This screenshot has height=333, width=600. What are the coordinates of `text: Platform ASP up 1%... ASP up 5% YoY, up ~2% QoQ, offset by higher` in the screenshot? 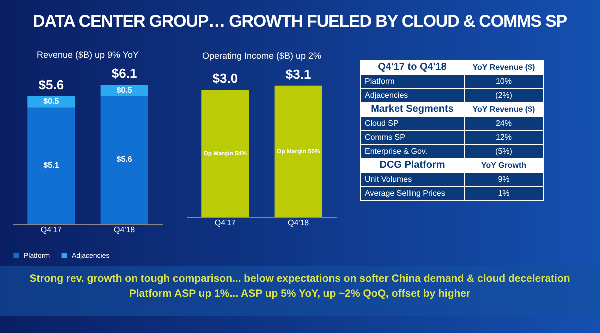 It's located at (300, 294).